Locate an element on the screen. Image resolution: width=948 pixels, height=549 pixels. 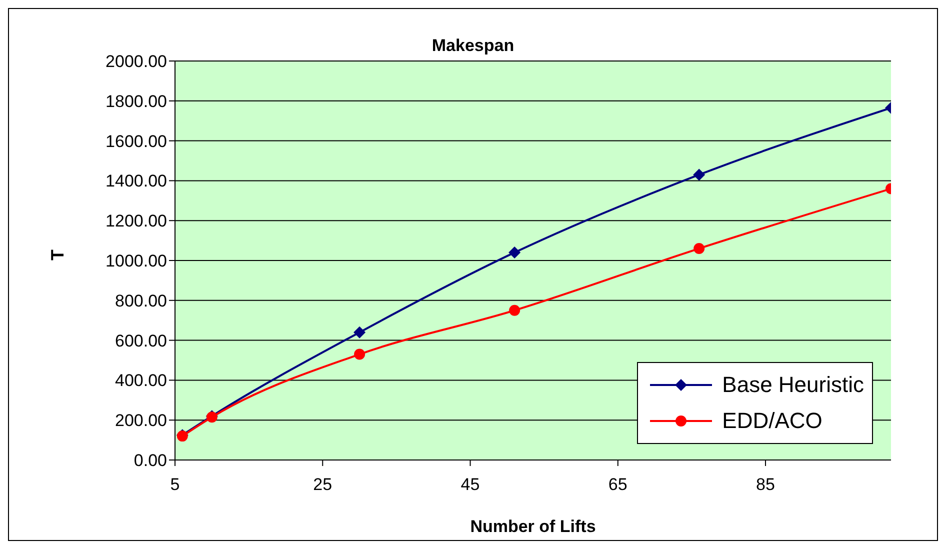
y-tick-label: 800.00 is located at coordinates (141, 300).